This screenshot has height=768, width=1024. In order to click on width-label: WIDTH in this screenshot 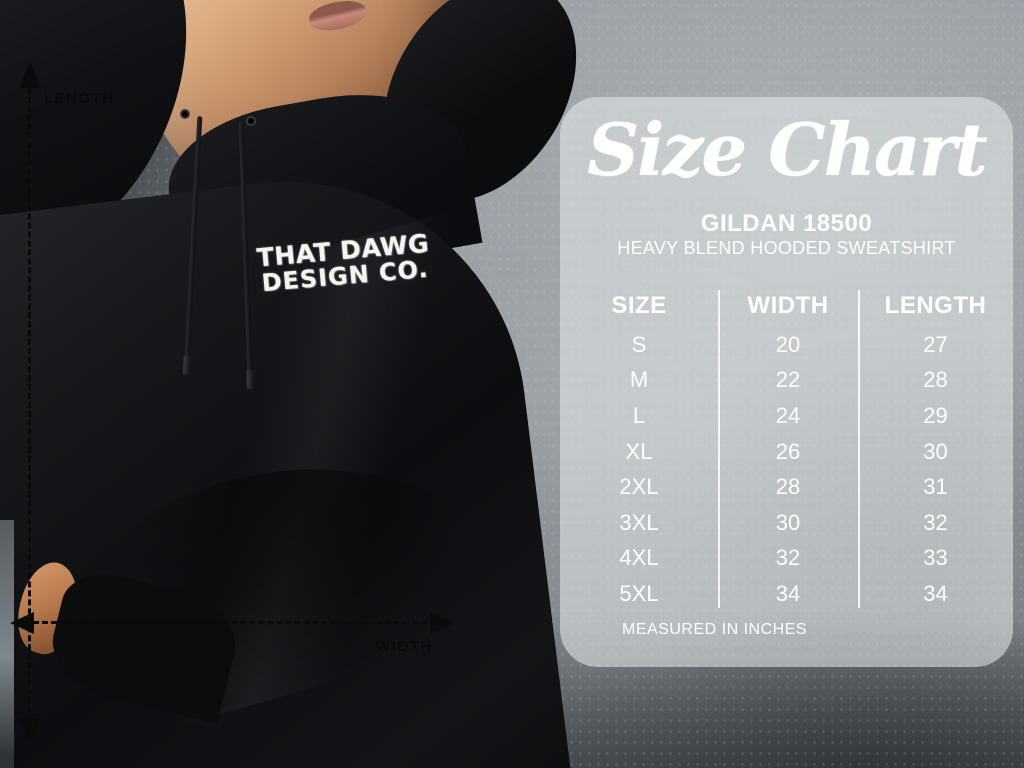, I will do `click(404, 646)`.